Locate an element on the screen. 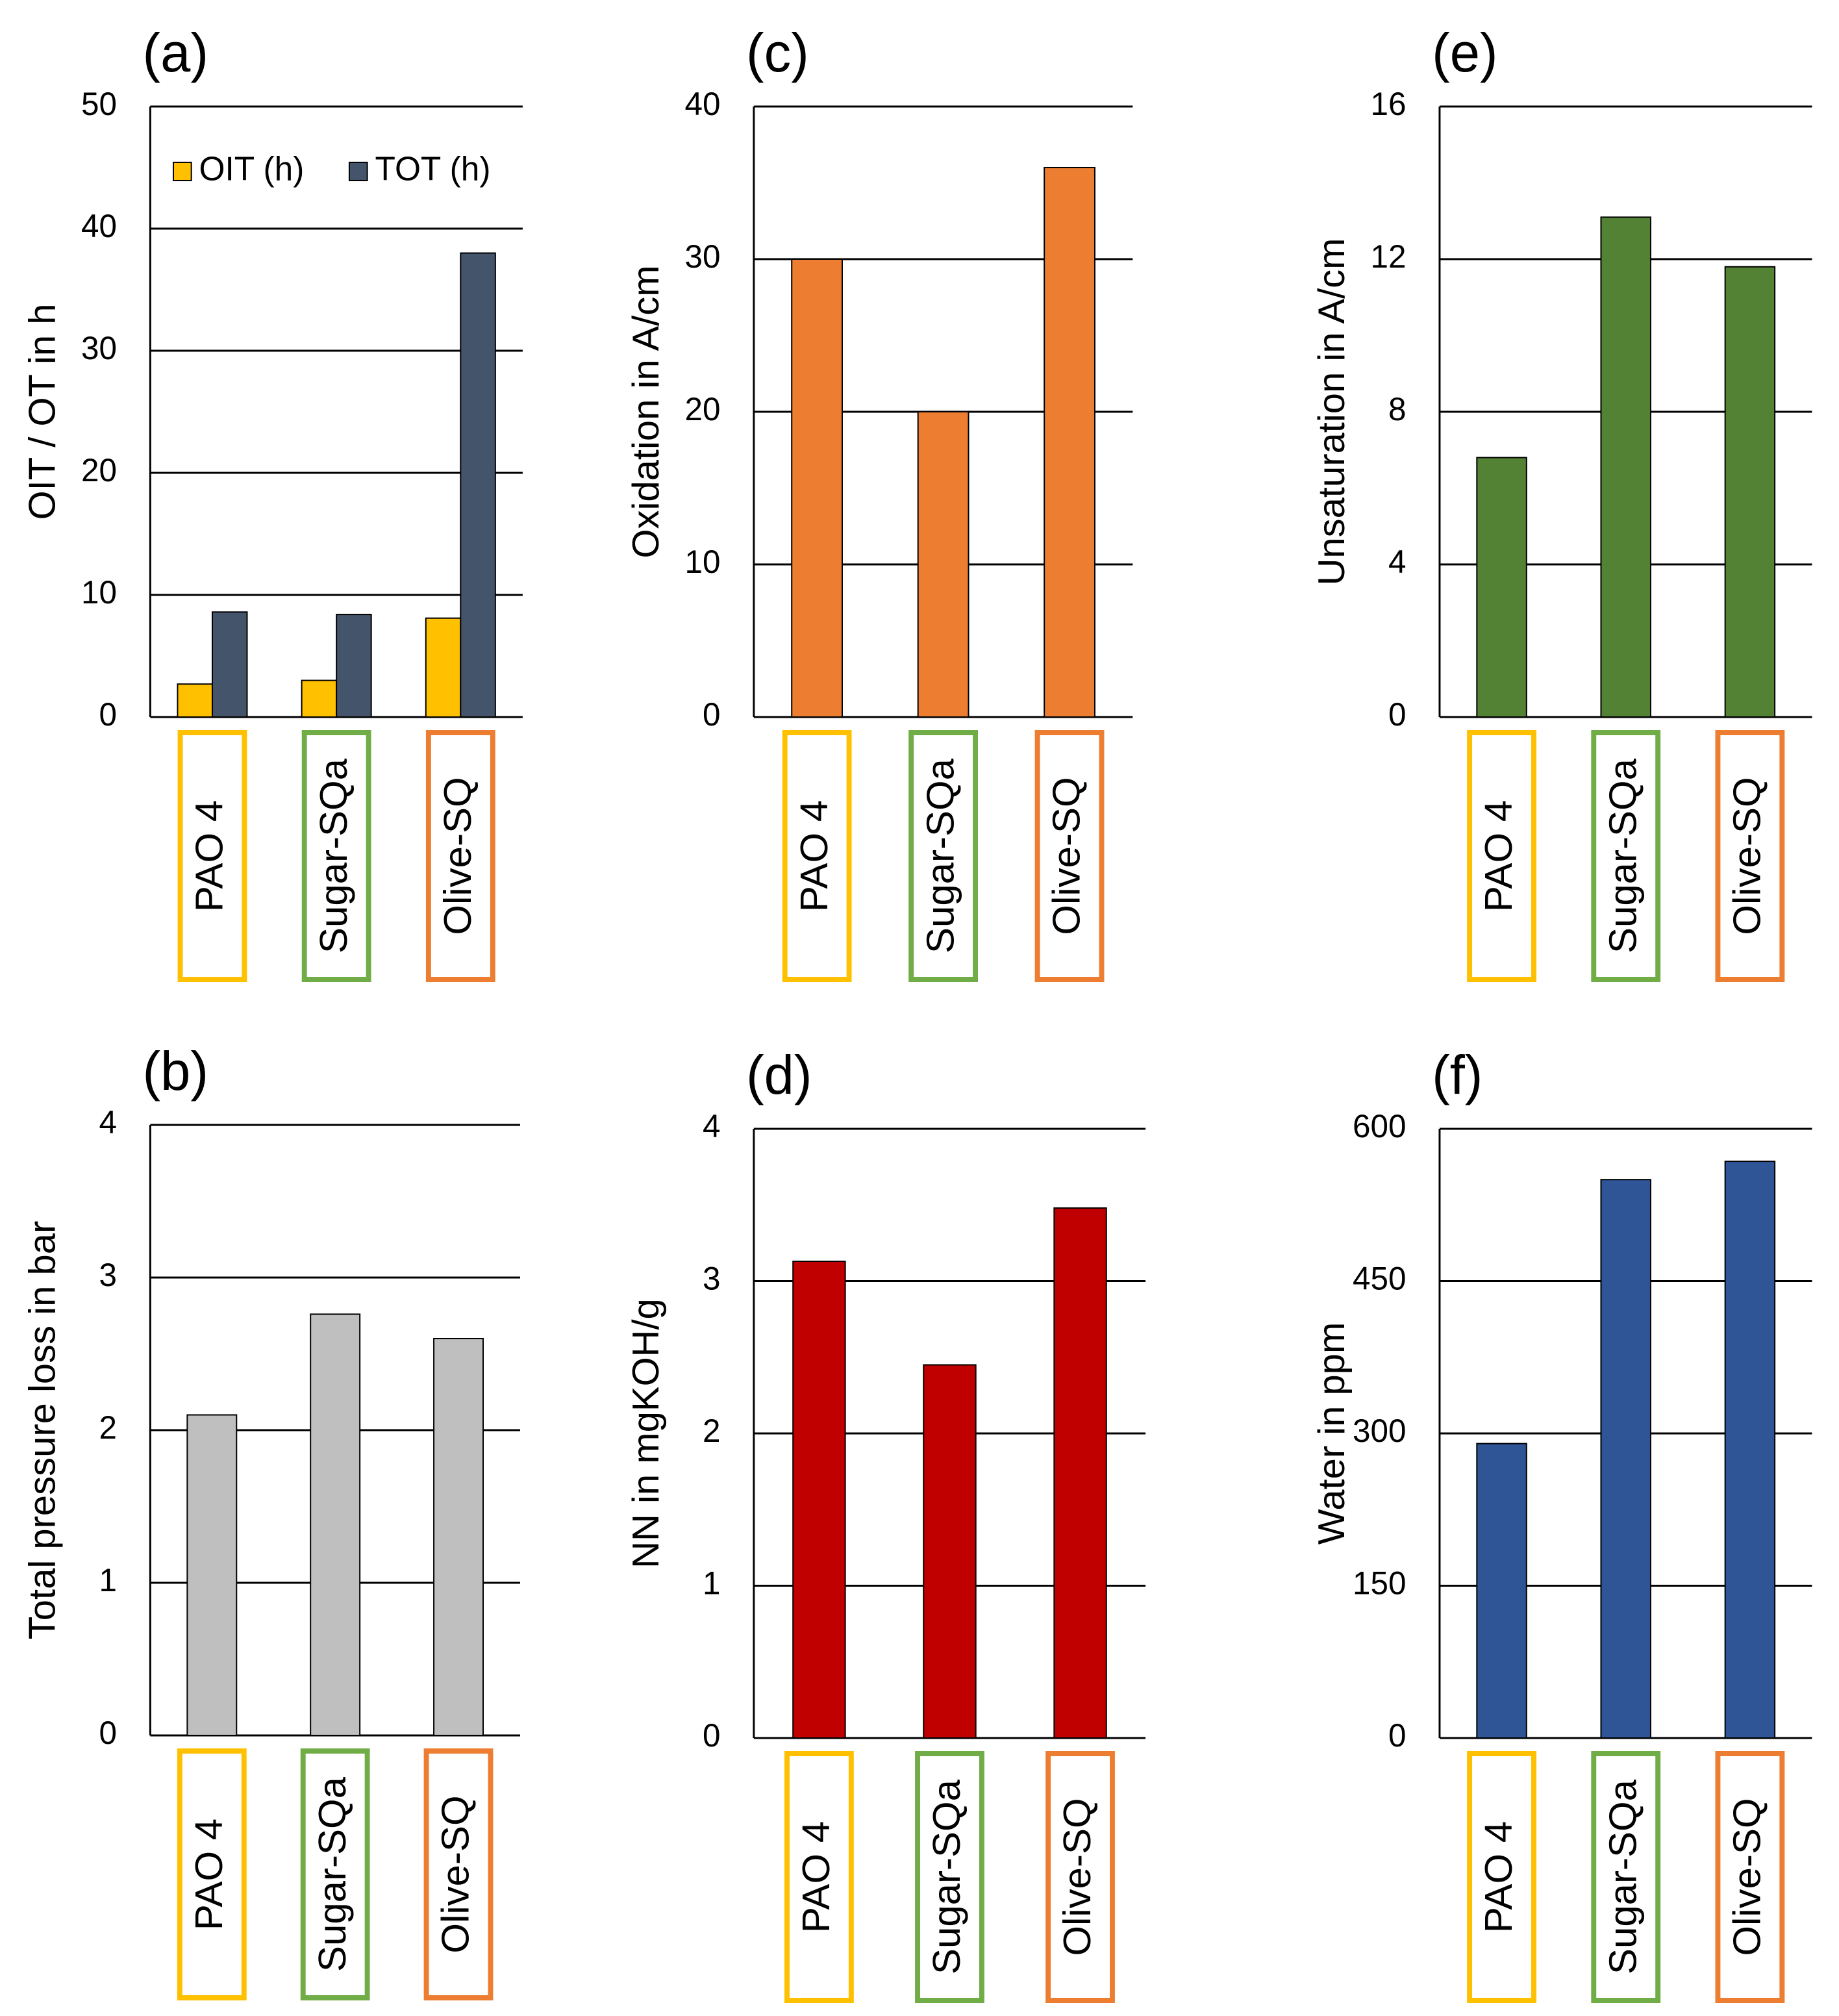 The width and height of the screenshot is (1839, 2016). y-axis-label: Oxidation in A/cm is located at coordinates (646, 411).